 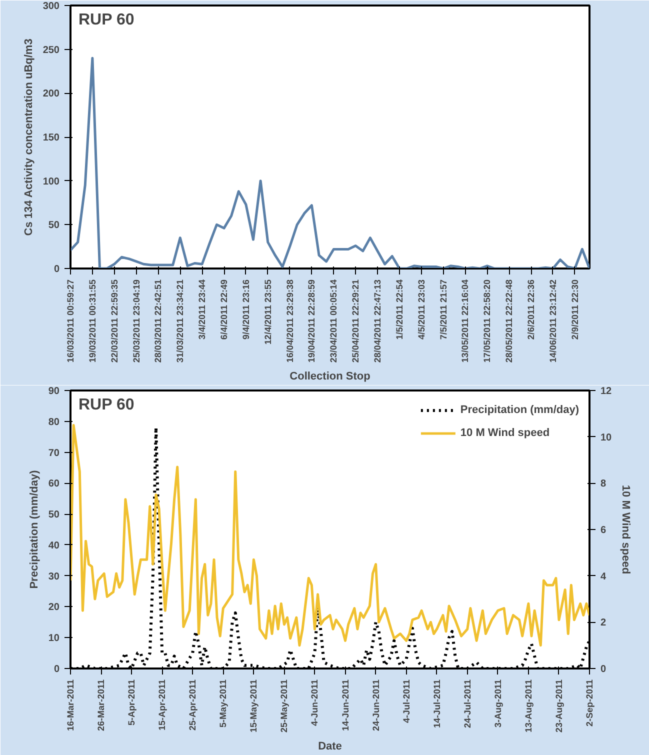 I want to click on x-tick-label: 14-Jun-2011, so click(x=345, y=706).